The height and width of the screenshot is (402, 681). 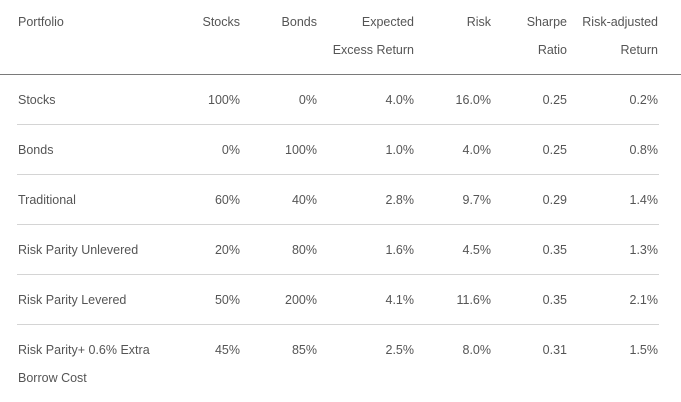 What do you see at coordinates (230, 150) in the screenshot?
I see `row-stocks: 0%` at bounding box center [230, 150].